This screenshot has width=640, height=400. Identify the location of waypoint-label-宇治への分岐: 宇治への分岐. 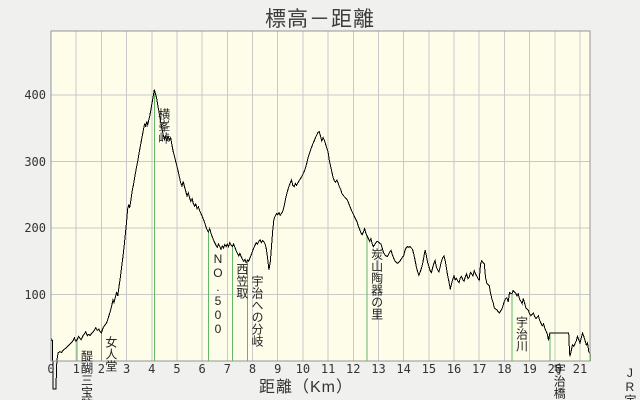
(257, 311).